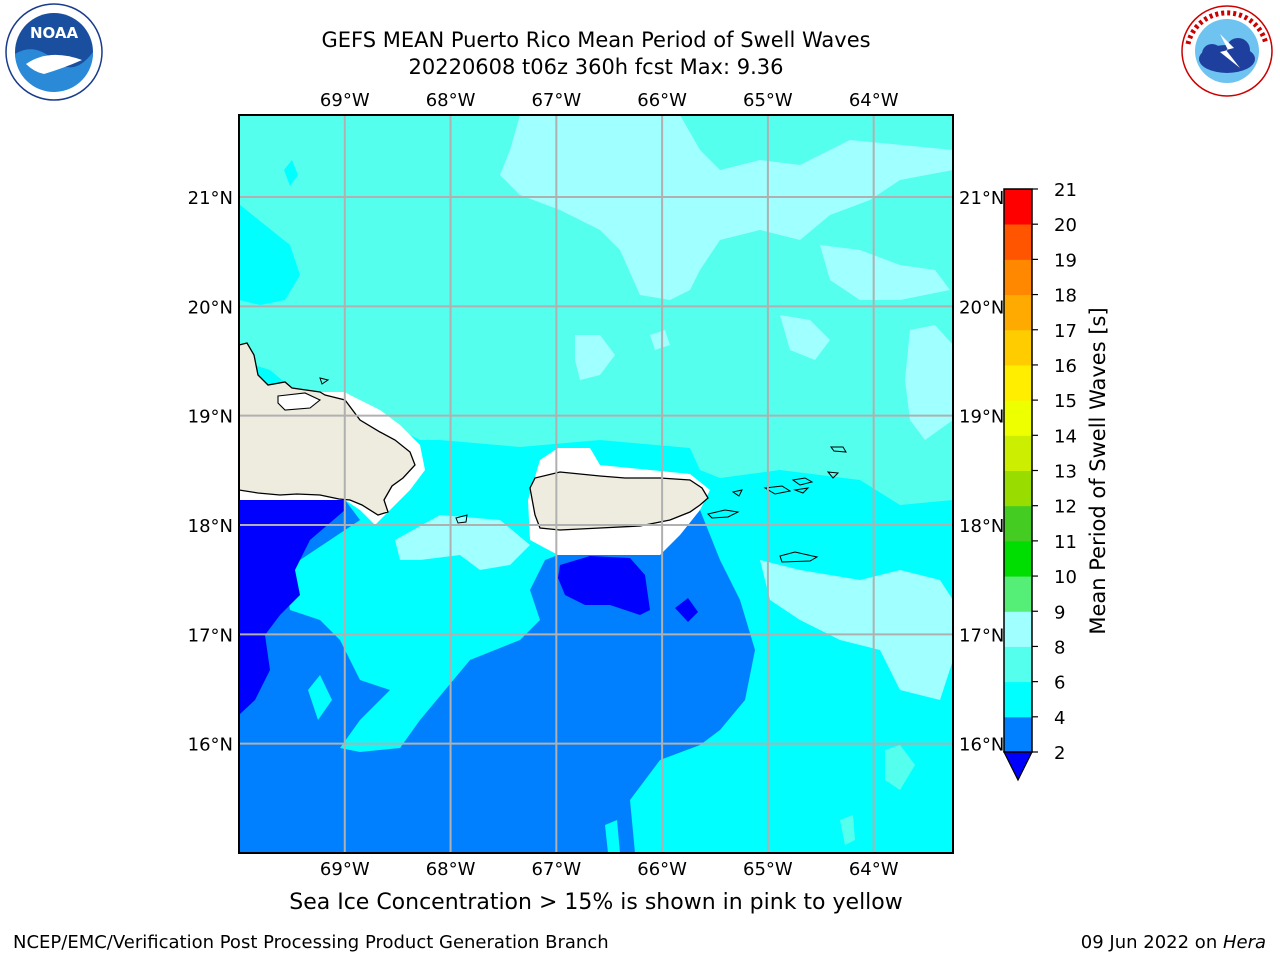 The height and width of the screenshot is (960, 1280). What do you see at coordinates (847, 830) in the screenshot?
I see `field-region-8-se` at bounding box center [847, 830].